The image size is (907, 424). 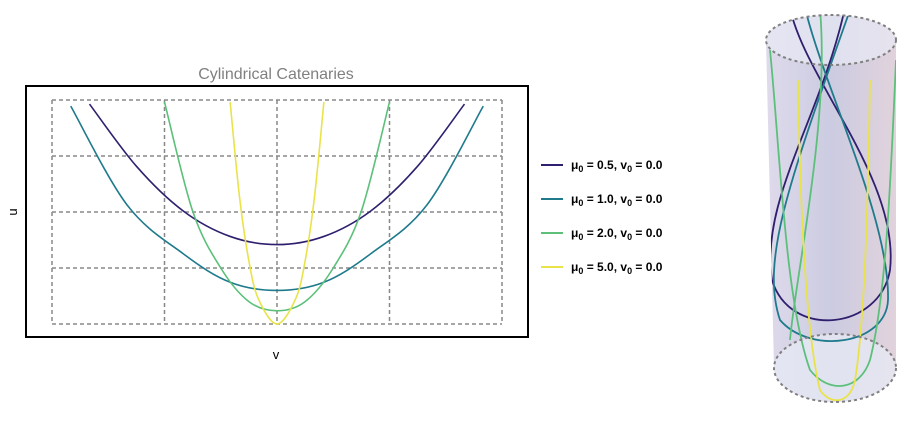 What do you see at coordinates (276, 74) in the screenshot?
I see `chart-title: Cylindrical Catenaries` at bounding box center [276, 74].